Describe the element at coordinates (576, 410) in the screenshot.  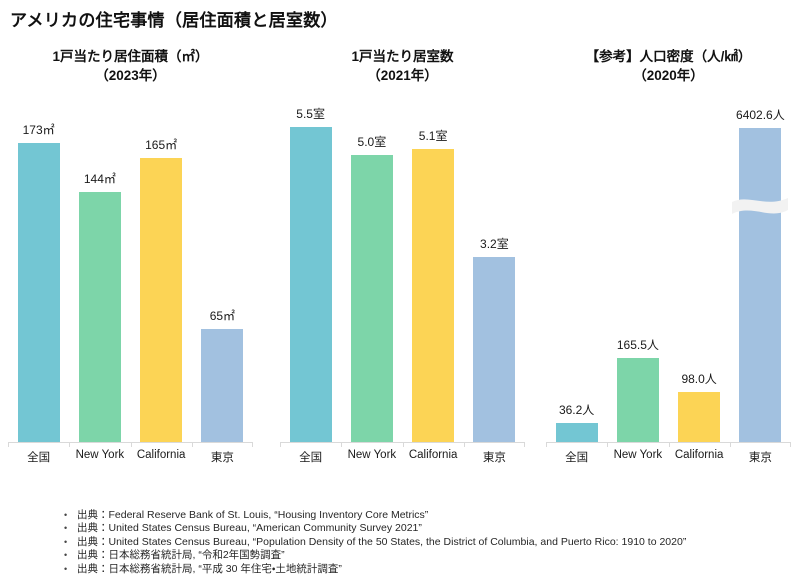
I see `bar-value-label: 36.2人` at that location.